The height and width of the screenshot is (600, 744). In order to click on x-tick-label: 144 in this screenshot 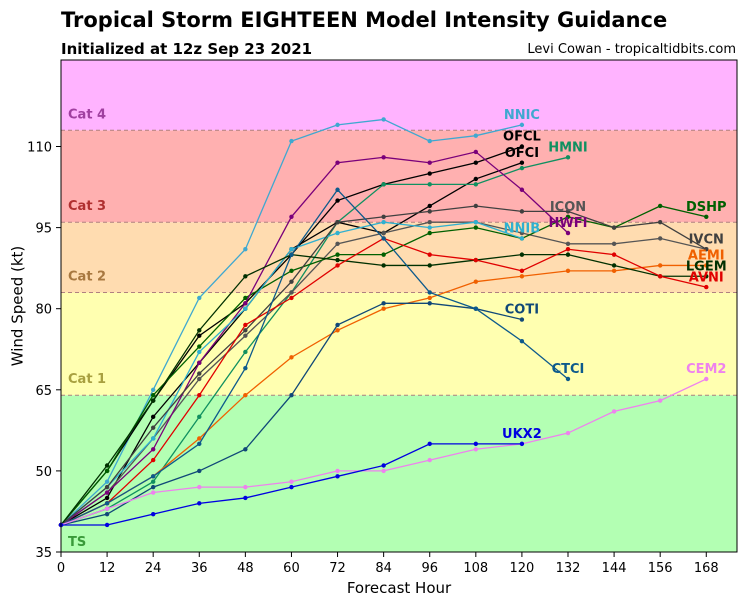, I will do `click(614, 568)`.